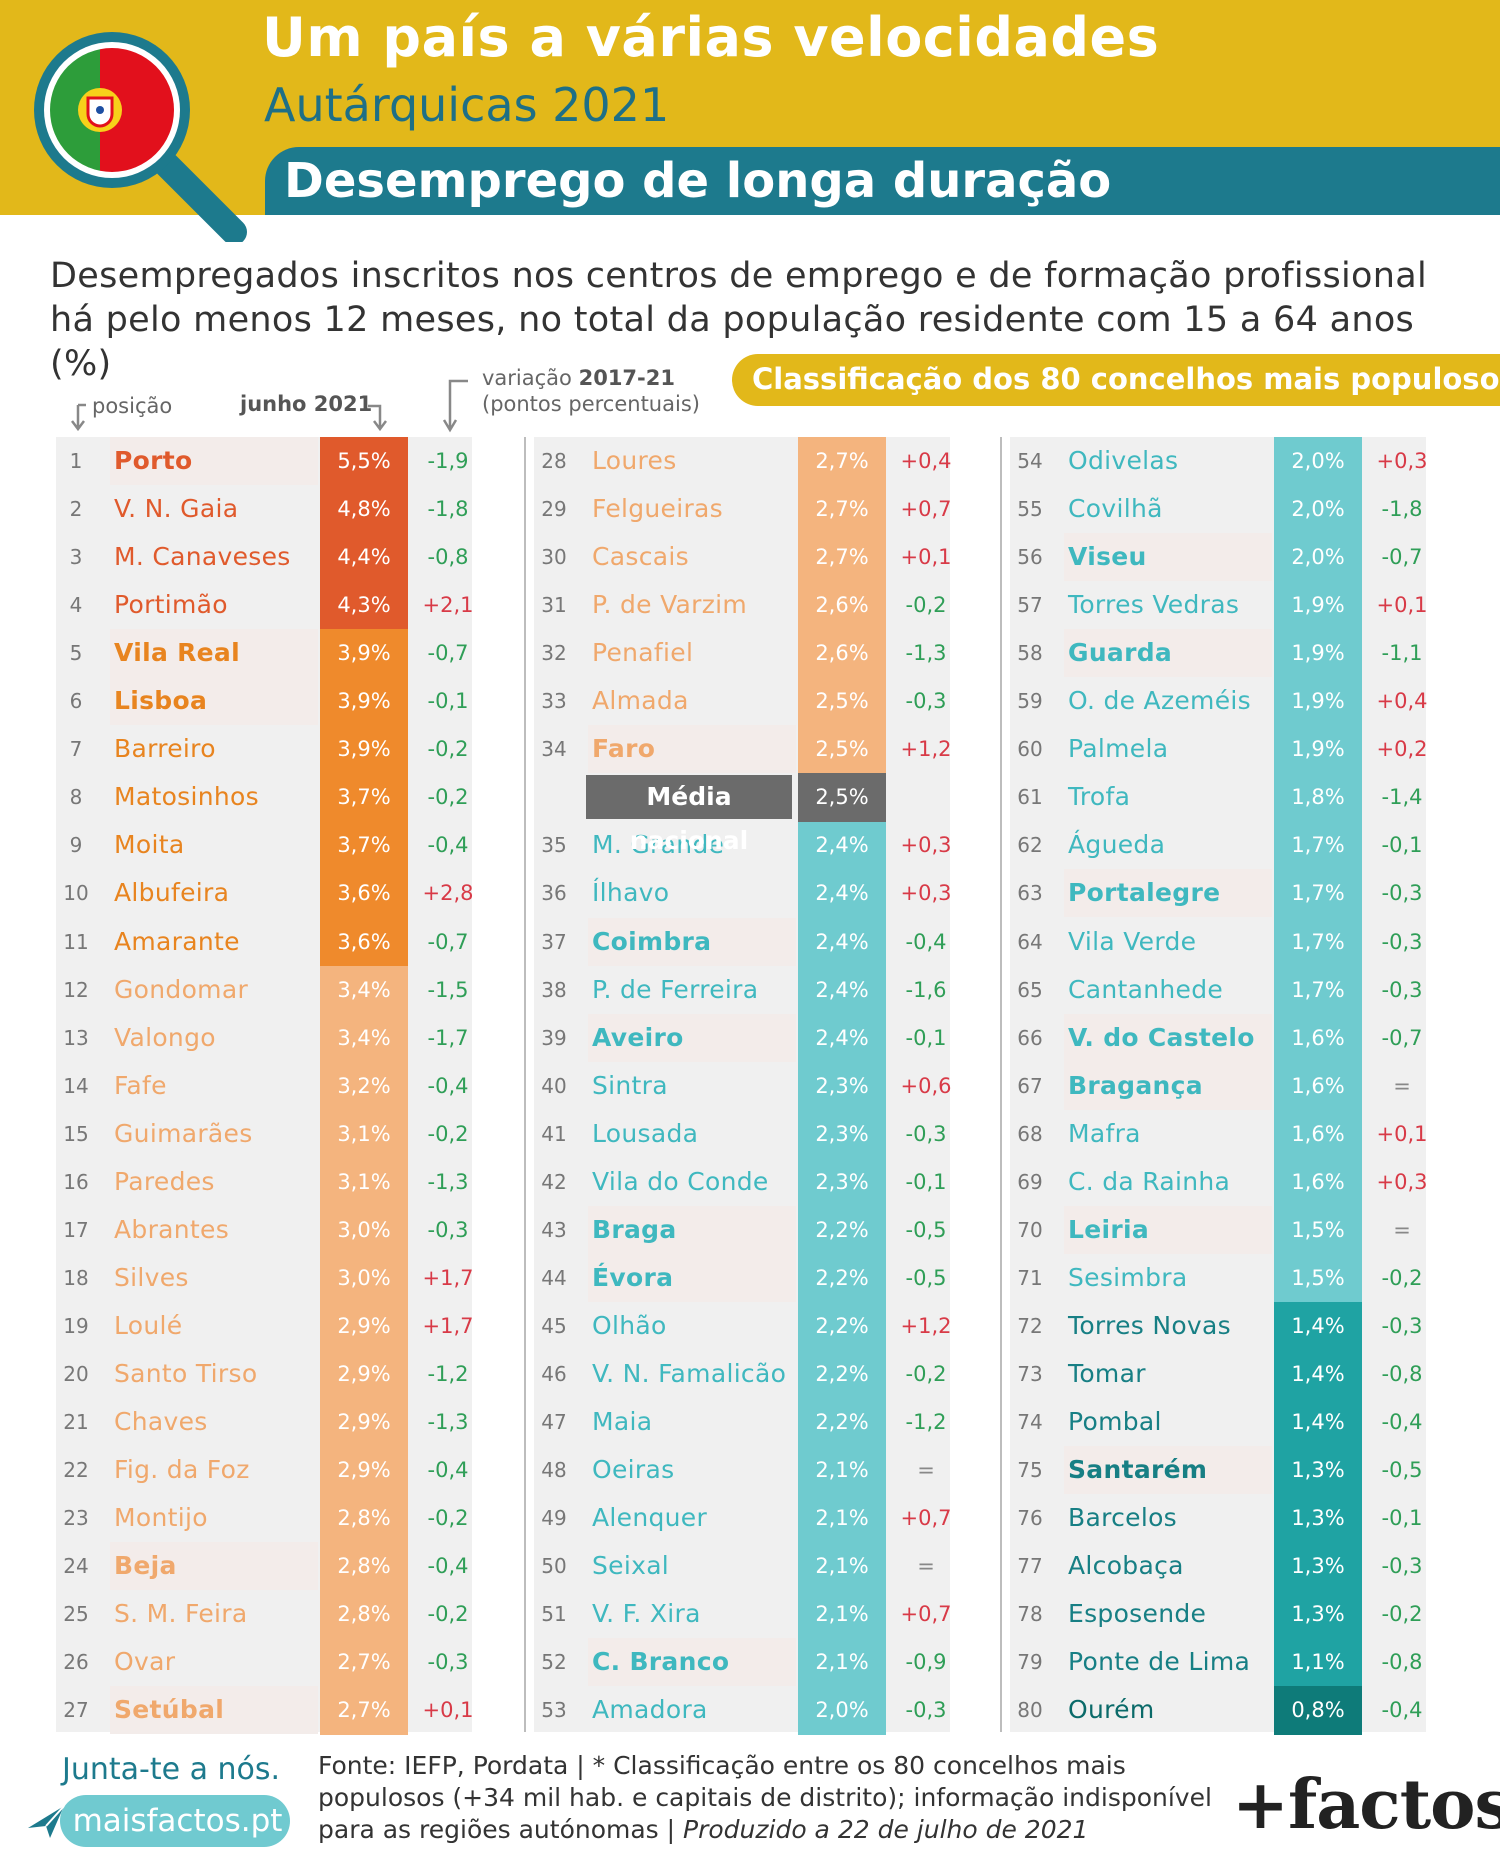 The image size is (1500, 1875). Describe the element at coordinates (692, 1277) in the screenshot. I see `municipality-name: Évora` at that location.